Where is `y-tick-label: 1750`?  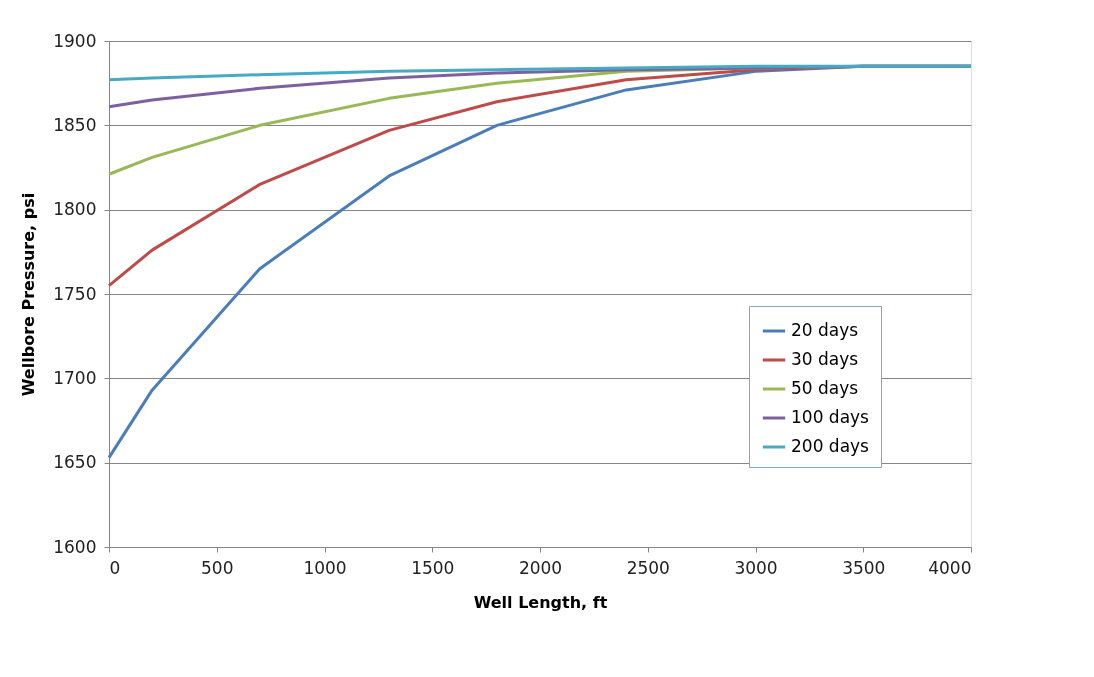 y-tick-label: 1750 is located at coordinates (75, 293).